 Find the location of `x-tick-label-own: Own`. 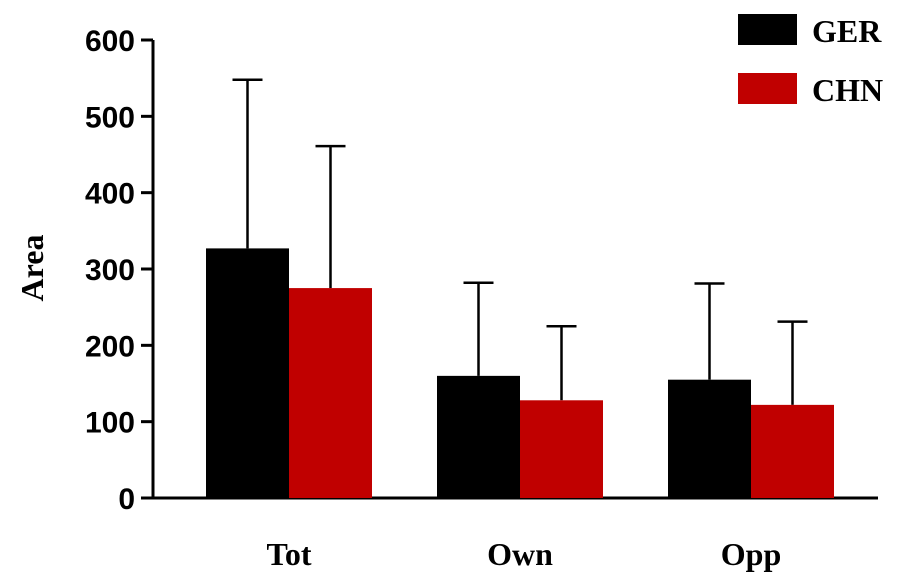

x-tick-label-own: Own is located at coordinates (520, 554).